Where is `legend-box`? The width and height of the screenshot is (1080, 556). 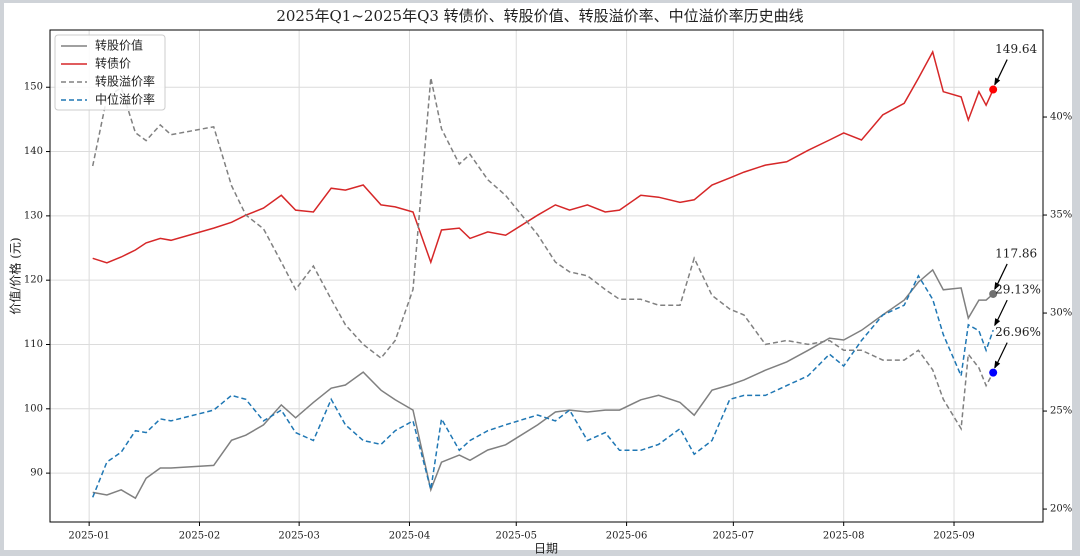
legend-box is located at coordinates (110, 72).